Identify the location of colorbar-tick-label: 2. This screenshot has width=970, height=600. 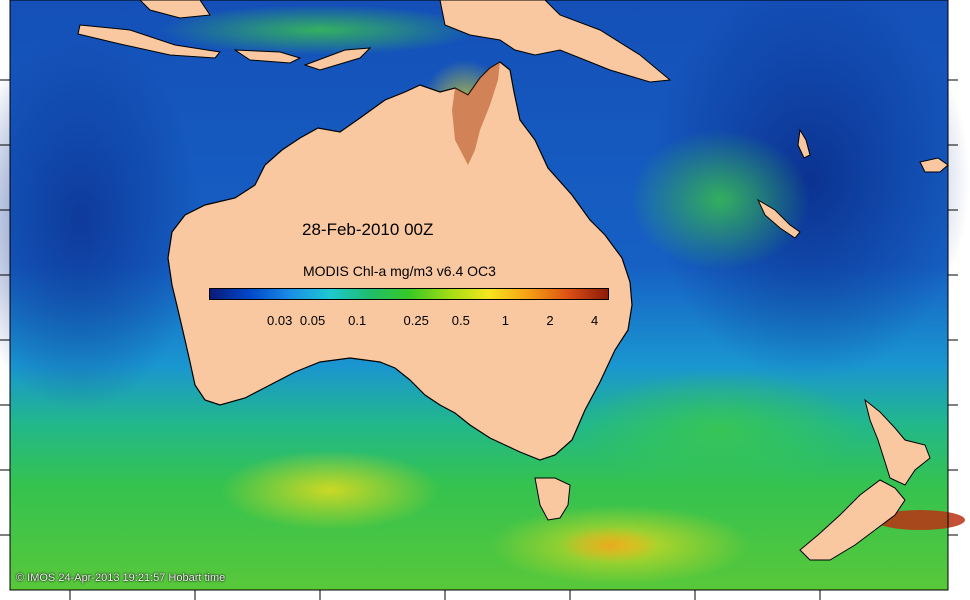
(550, 320).